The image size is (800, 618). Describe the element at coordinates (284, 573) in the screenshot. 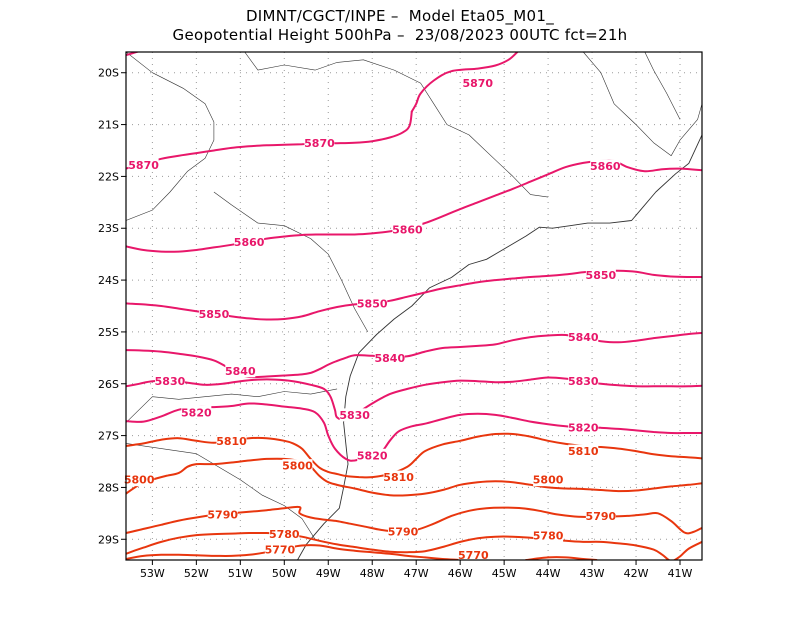

I see `lon-tick-label: 50W` at that location.